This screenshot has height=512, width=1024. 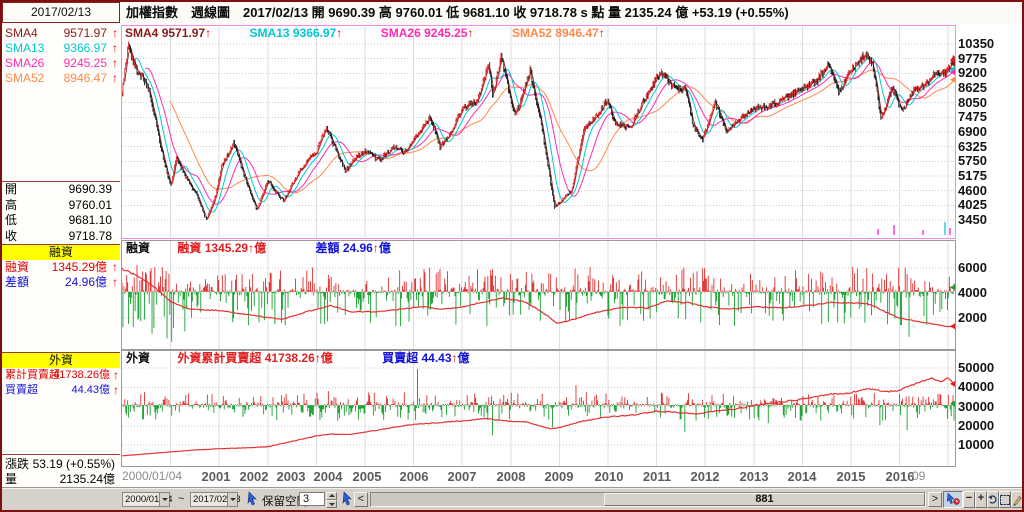 What do you see at coordinates (935, 499) in the screenshot?
I see `scroll-right-button: >` at bounding box center [935, 499].